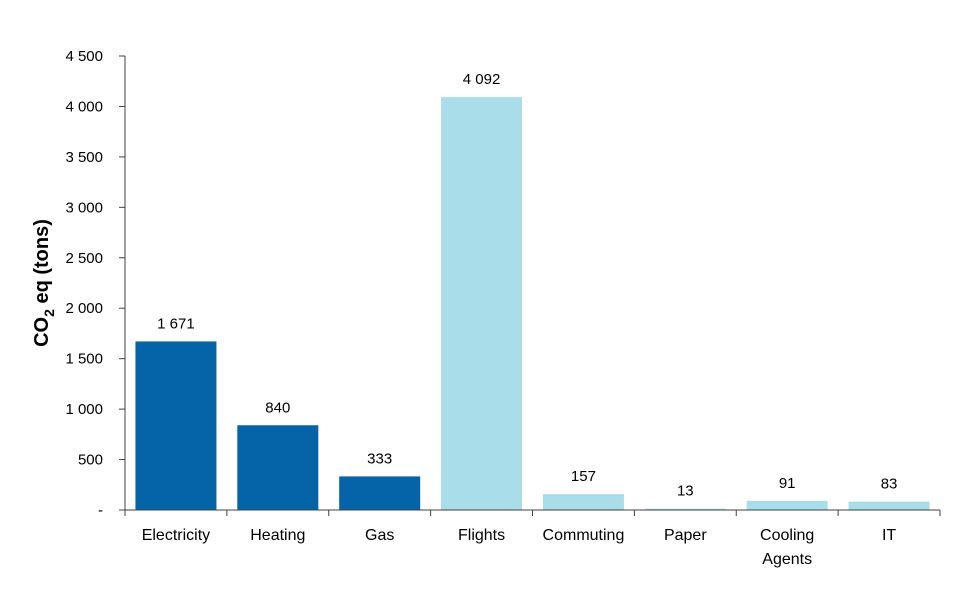  I want to click on x-category-label: Commuting, so click(584, 535).